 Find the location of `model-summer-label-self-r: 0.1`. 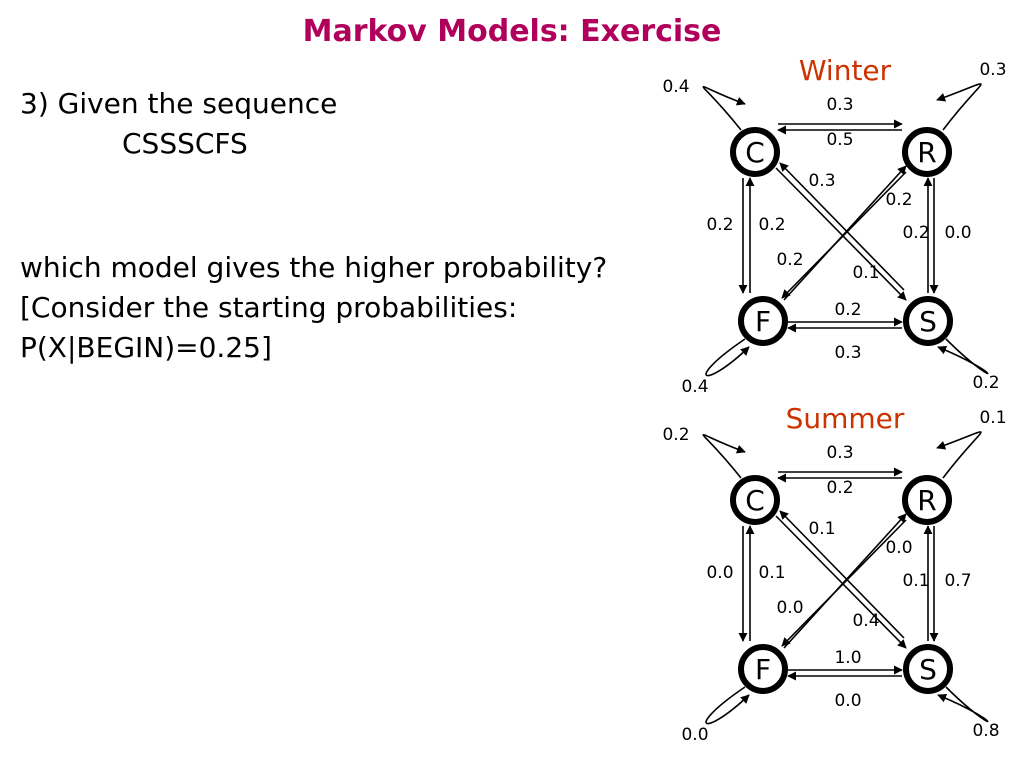

model-summer-label-self-r: 0.1 is located at coordinates (992, 418).